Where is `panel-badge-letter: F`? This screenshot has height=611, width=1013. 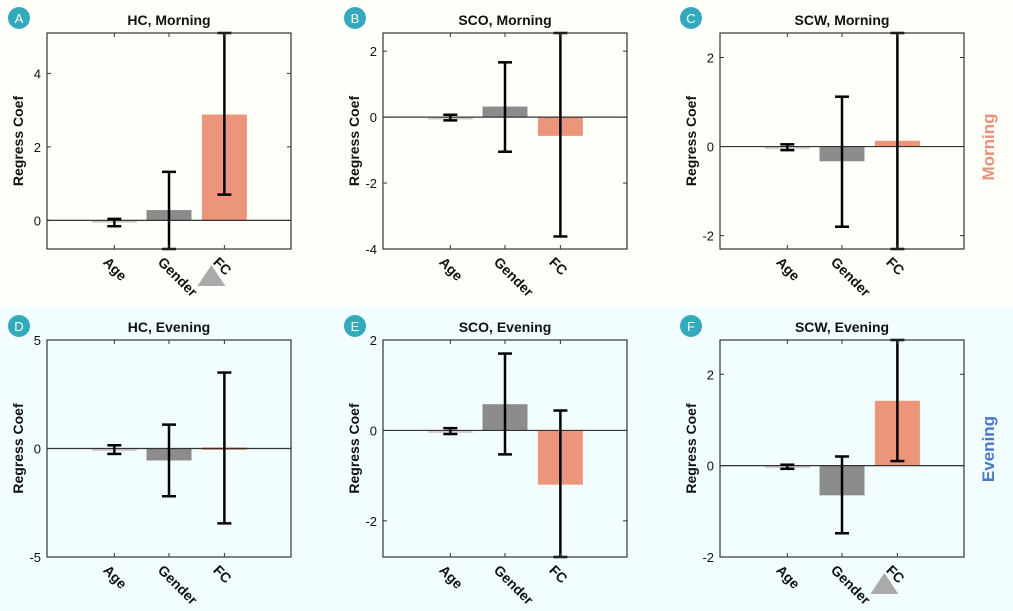
panel-badge-letter: F is located at coordinates (691, 326).